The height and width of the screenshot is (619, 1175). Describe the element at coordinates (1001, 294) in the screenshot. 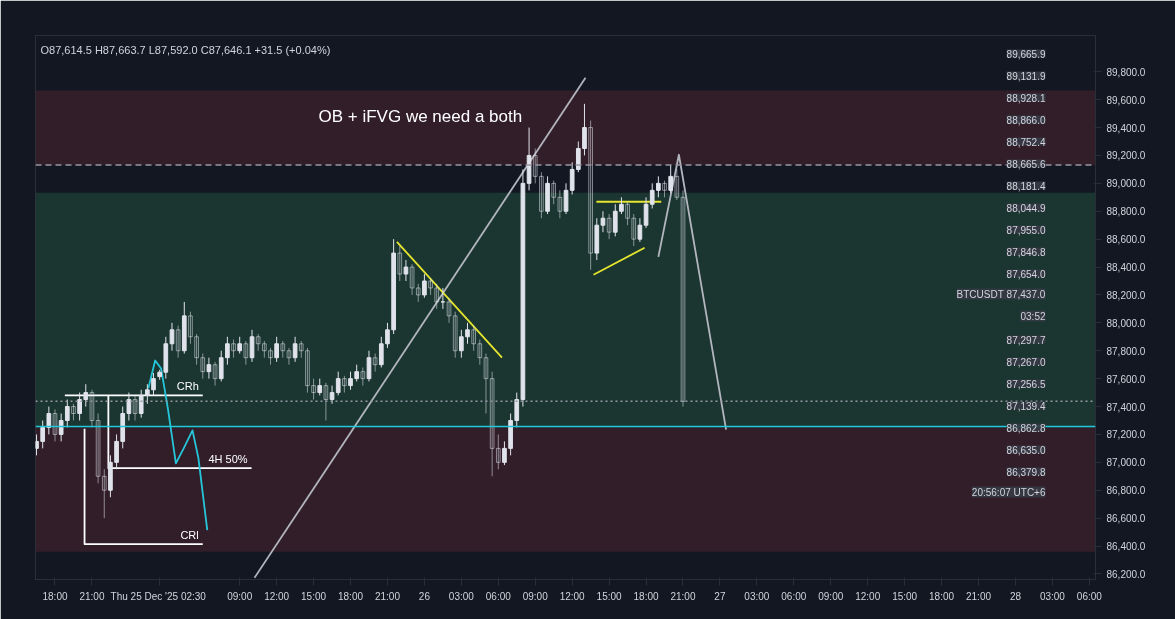

I see `annotation: BTCUSDT 87,437.0` at that location.